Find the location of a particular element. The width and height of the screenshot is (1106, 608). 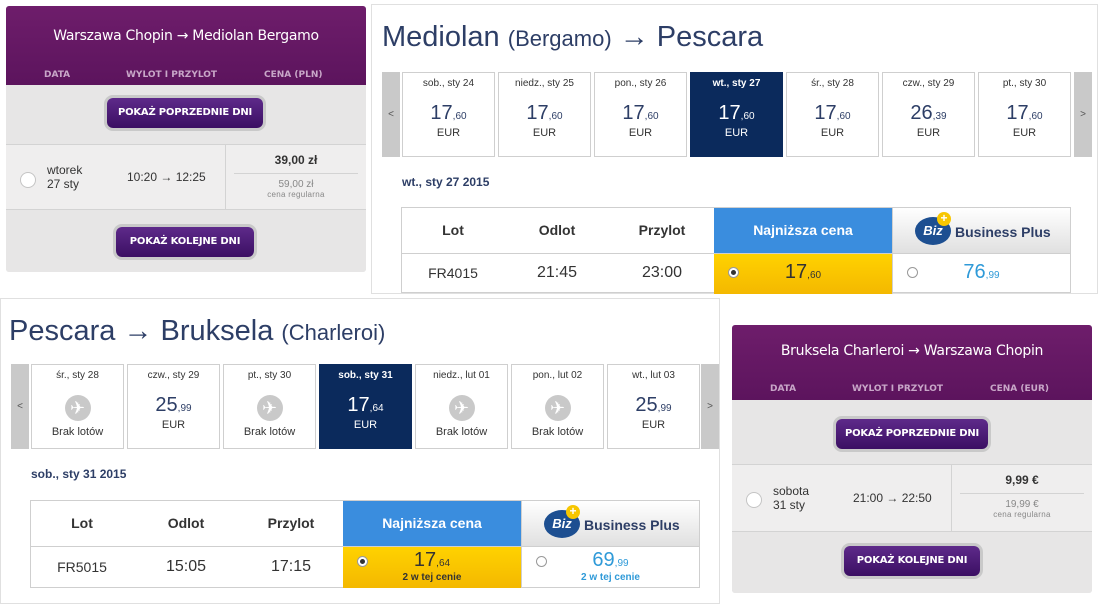

arrival-time: 23:00 is located at coordinates (662, 272).